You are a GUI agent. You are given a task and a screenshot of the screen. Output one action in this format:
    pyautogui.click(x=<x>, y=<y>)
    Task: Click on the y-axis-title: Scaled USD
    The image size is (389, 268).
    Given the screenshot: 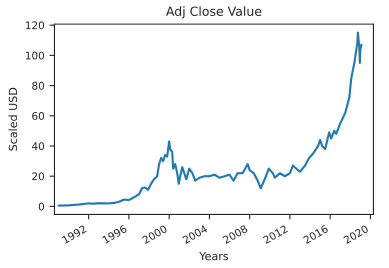 What is the action you would take?
    pyautogui.click(x=13, y=119)
    